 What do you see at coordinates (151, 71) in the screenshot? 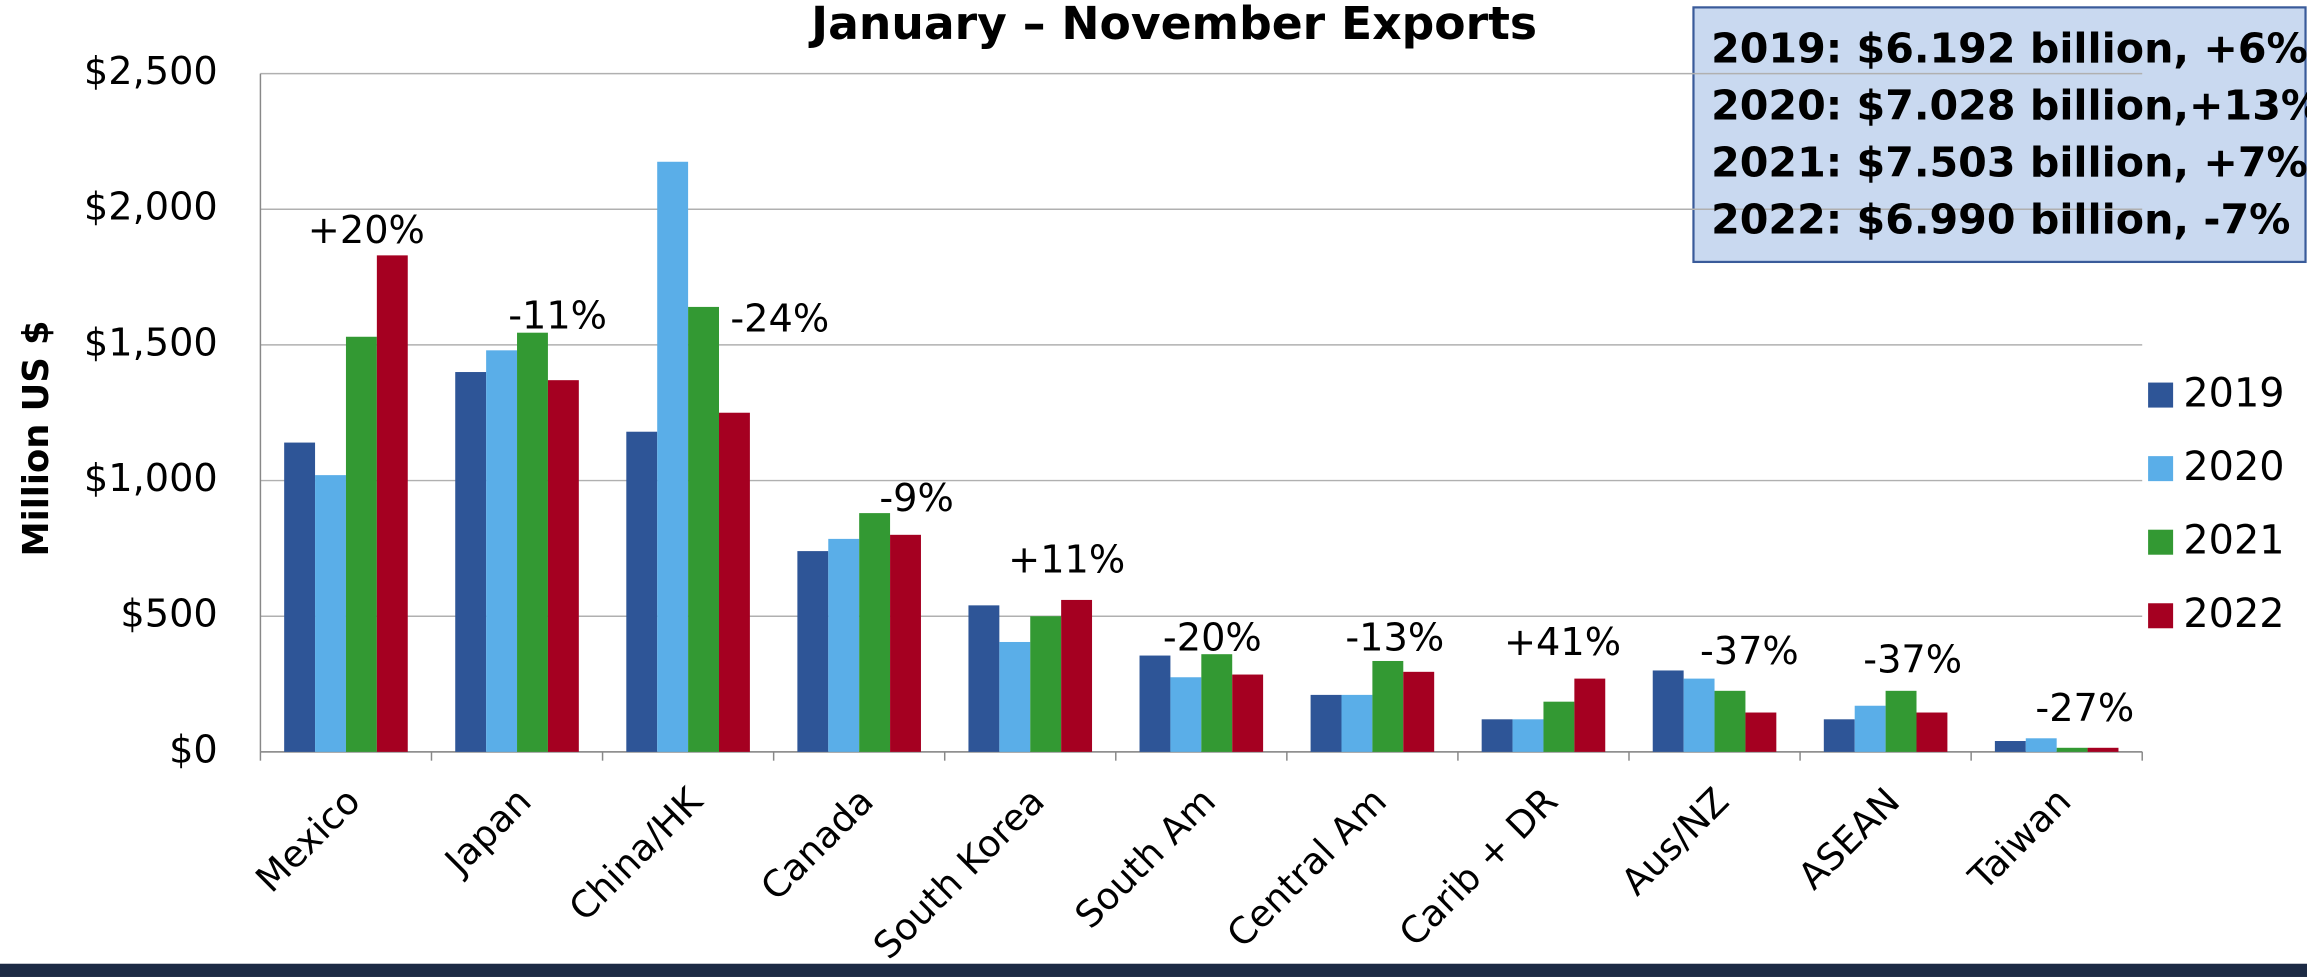
I see `y-tick-label: $2,500` at bounding box center [151, 71].